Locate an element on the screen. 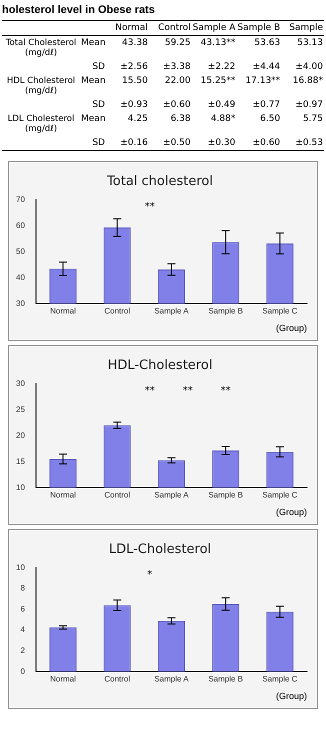 Image resolution: width=326 pixels, height=741 pixels. text: 6.38 is located at coordinates (181, 119).